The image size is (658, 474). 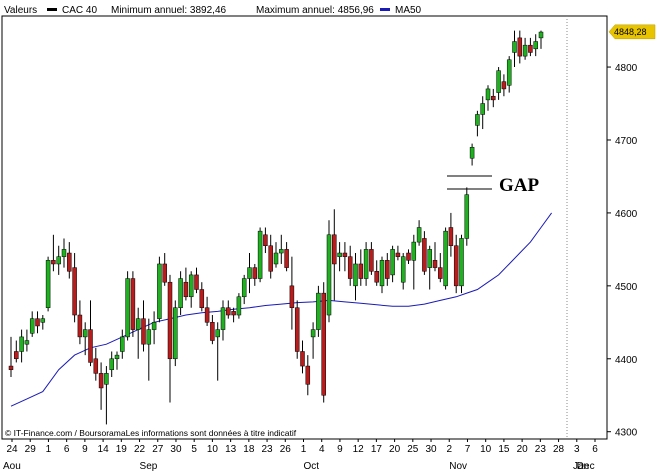 I want to click on legend-max-label: Maximum annuel: 4856,96, so click(x=315, y=10).